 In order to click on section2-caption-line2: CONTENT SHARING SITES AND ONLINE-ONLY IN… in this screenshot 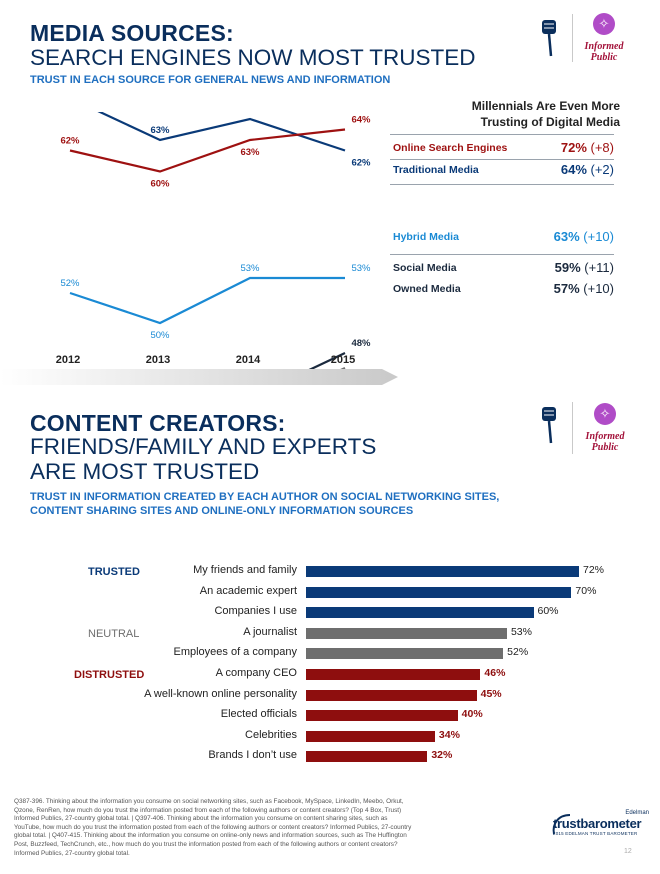, I will do `click(222, 511)`.